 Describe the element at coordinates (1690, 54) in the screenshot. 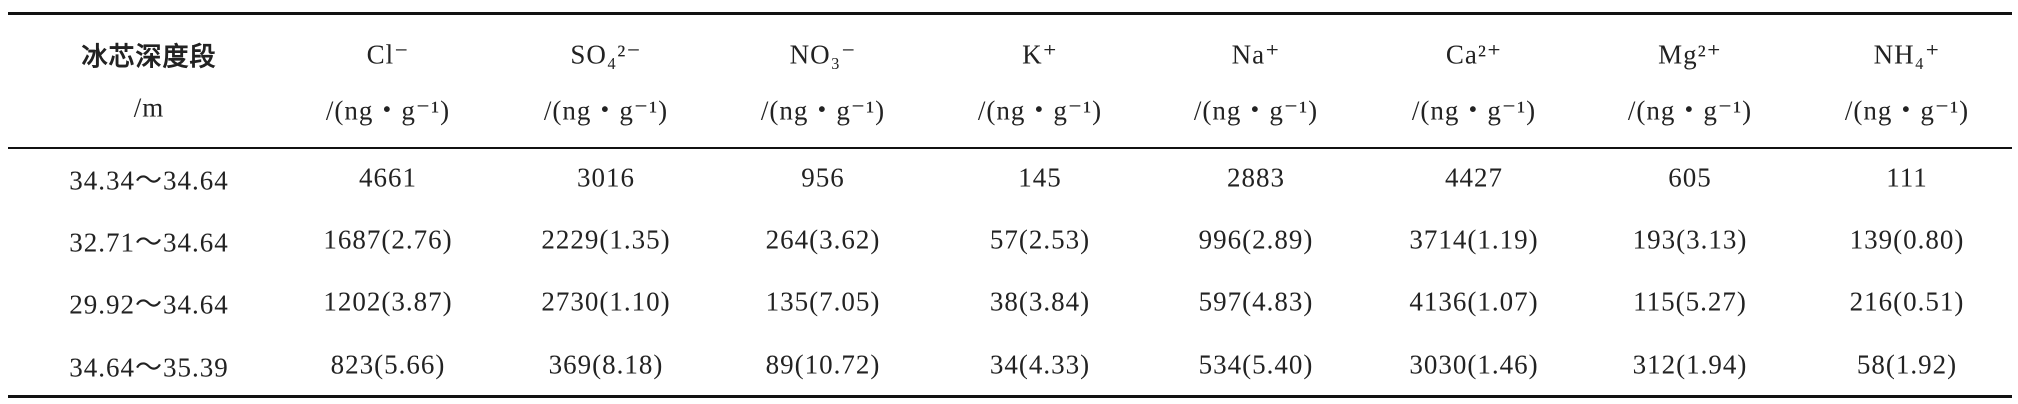

I see `column-header: Mg²⁺` at that location.